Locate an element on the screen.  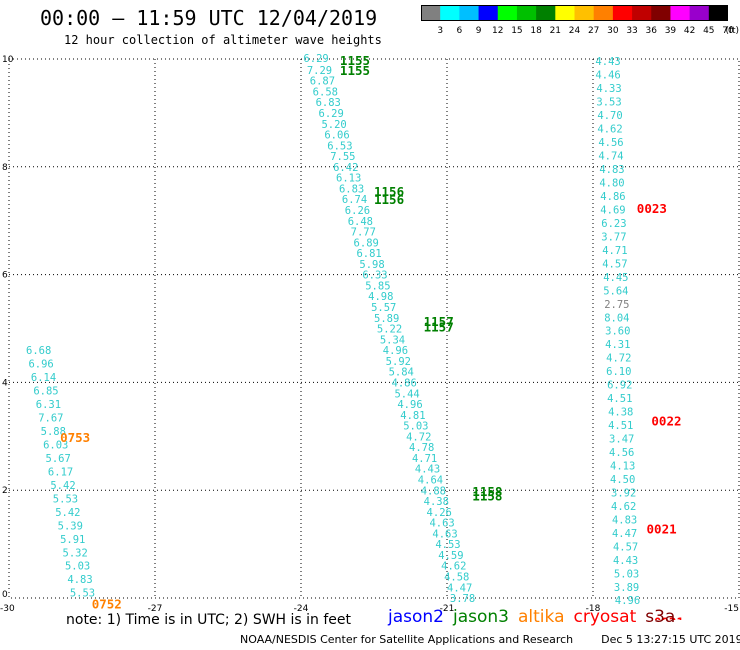
swh-label: 8.04 is located at coordinates (616, 318).